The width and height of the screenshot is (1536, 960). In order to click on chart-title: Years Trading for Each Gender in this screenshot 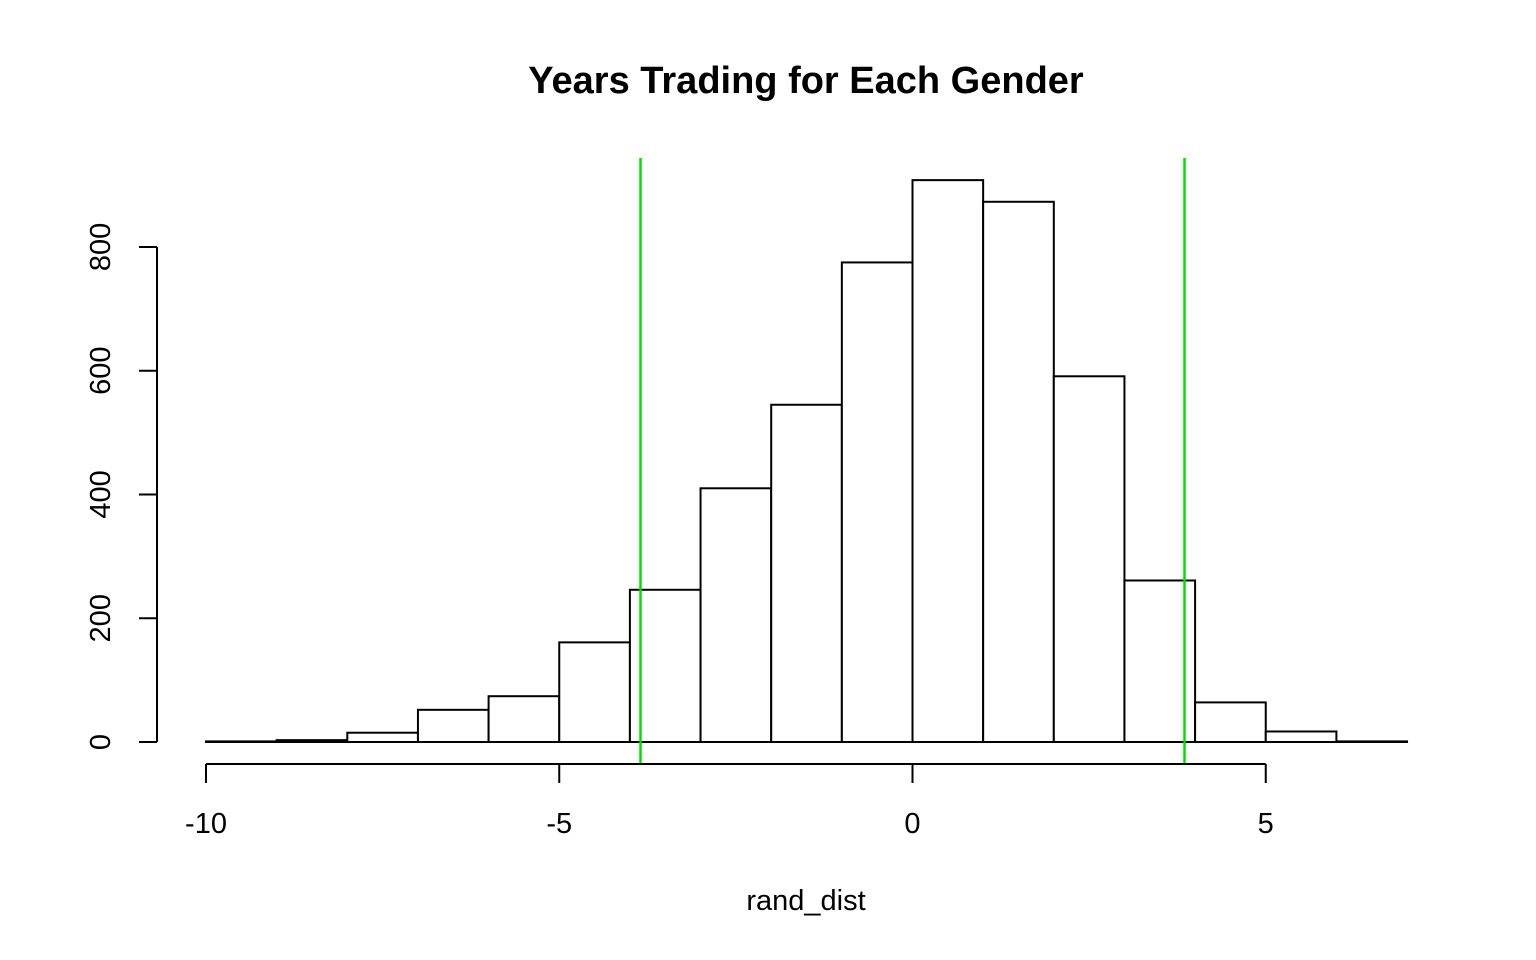, I will do `click(806, 81)`.